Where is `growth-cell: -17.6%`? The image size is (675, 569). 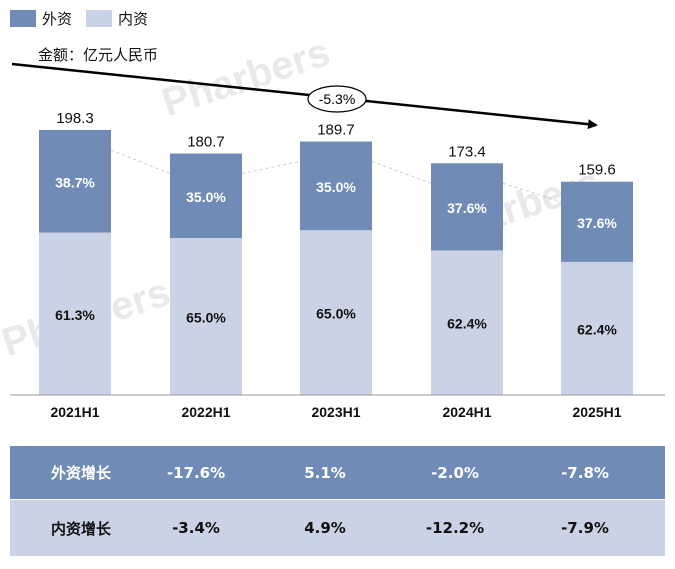
growth-cell: -17.6% is located at coordinates (196, 472).